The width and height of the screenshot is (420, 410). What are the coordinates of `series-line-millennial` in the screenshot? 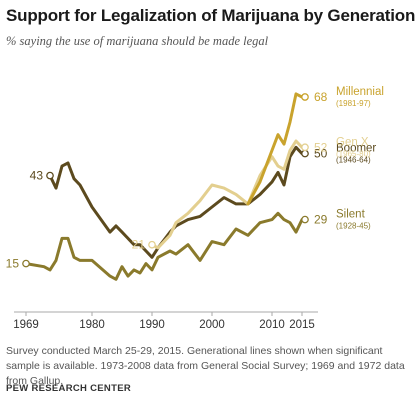 It's located at (275, 149).